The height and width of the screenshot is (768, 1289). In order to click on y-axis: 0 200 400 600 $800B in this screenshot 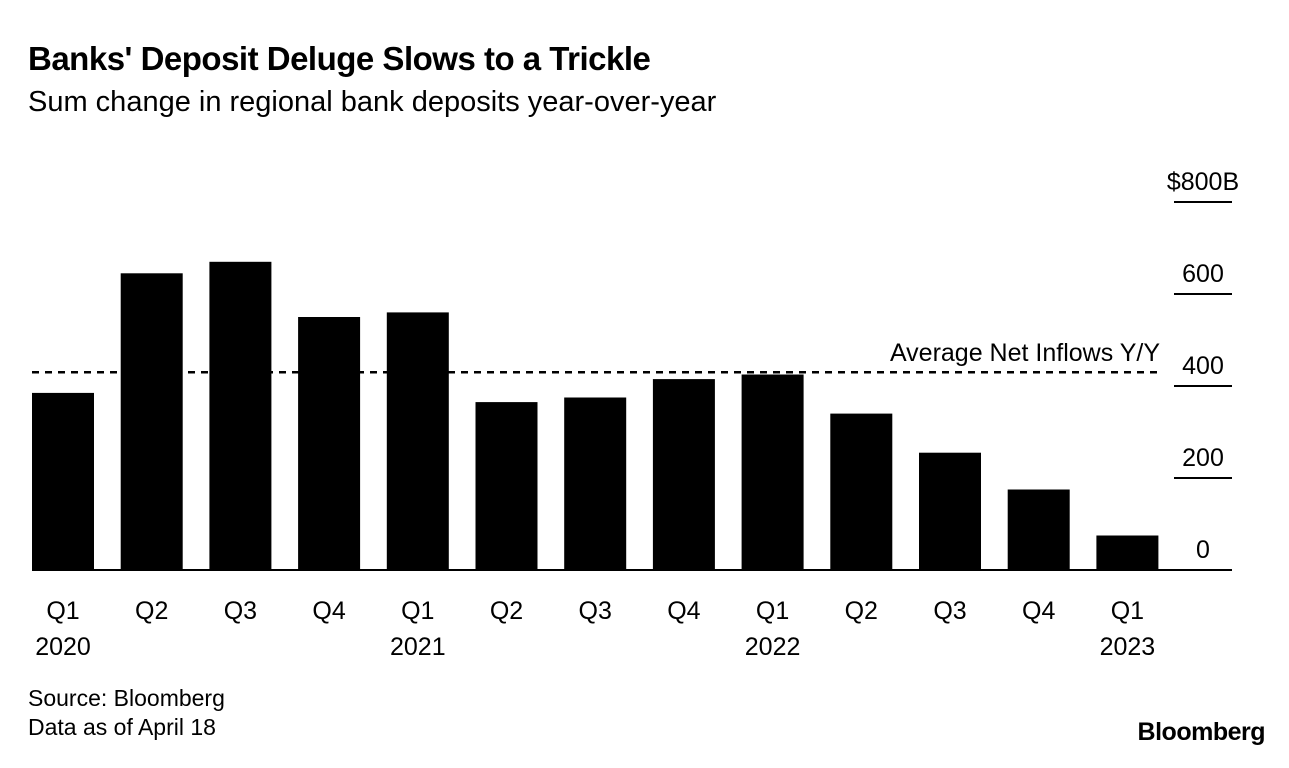, I will do `click(1203, 366)`.